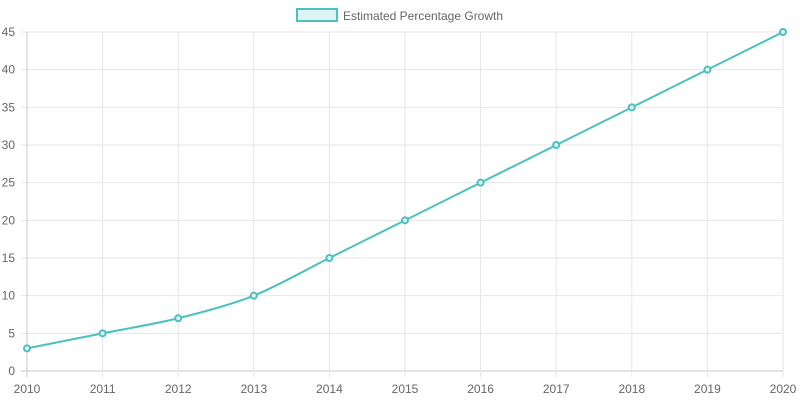 Image resolution: width=800 pixels, height=405 pixels. Describe the element at coordinates (783, 389) in the screenshot. I see `x-tick-label: 2020` at that location.